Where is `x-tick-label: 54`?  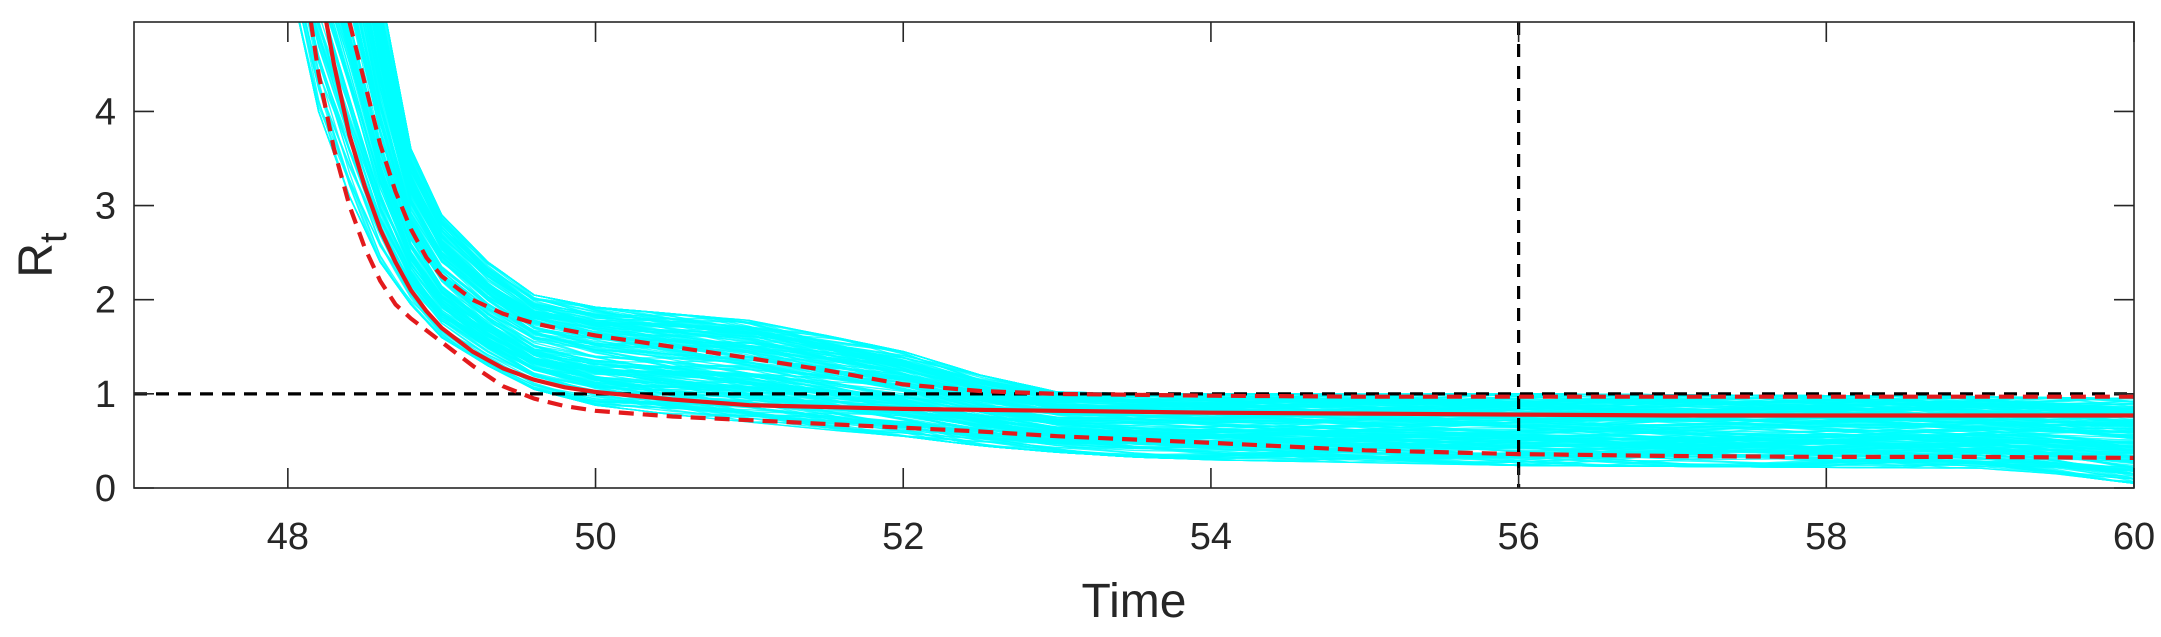
x-tick-label: 54 is located at coordinates (1211, 537).